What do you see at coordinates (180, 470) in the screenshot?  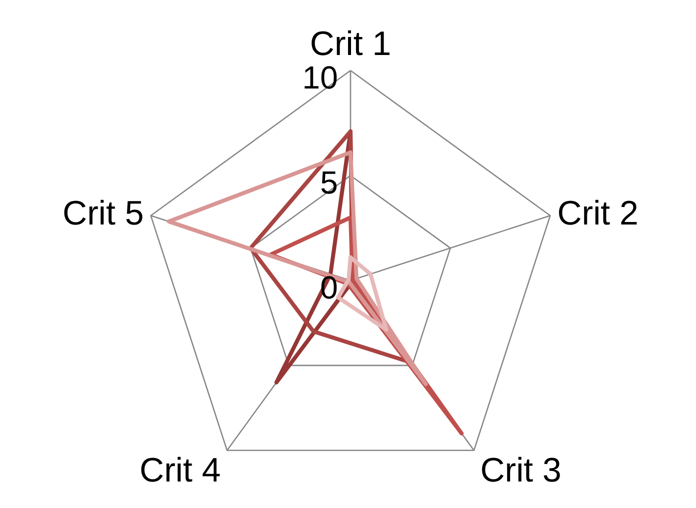 I see `spoke-label: Crit 4` at bounding box center [180, 470].